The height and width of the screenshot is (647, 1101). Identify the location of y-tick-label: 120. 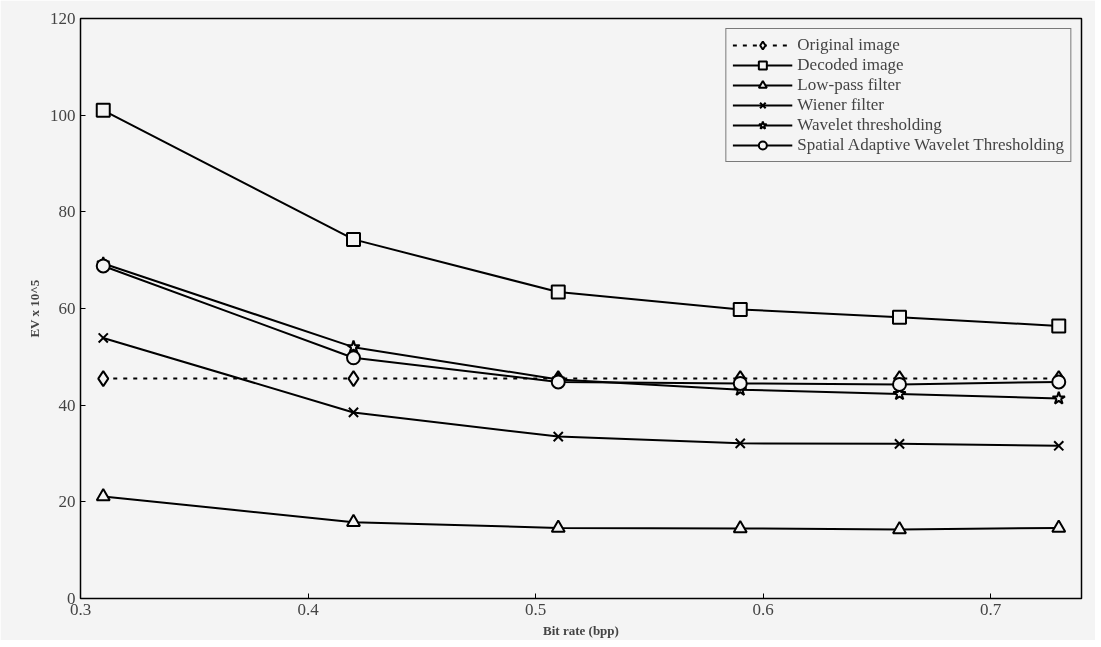
(63, 18).